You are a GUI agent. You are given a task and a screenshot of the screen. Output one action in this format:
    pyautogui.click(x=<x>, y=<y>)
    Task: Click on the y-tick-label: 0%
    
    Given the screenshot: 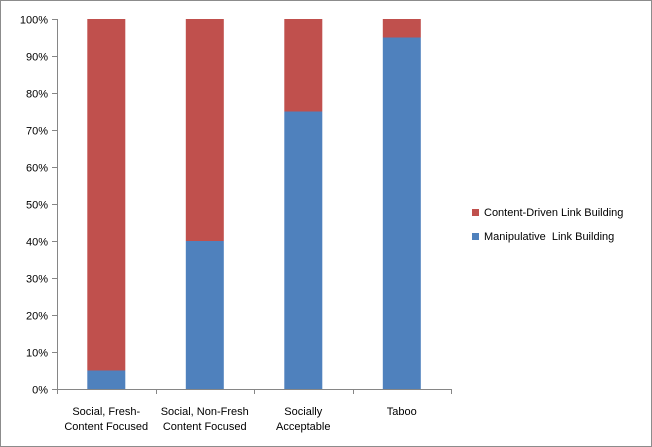 What is the action you would take?
    pyautogui.click(x=40, y=391)
    